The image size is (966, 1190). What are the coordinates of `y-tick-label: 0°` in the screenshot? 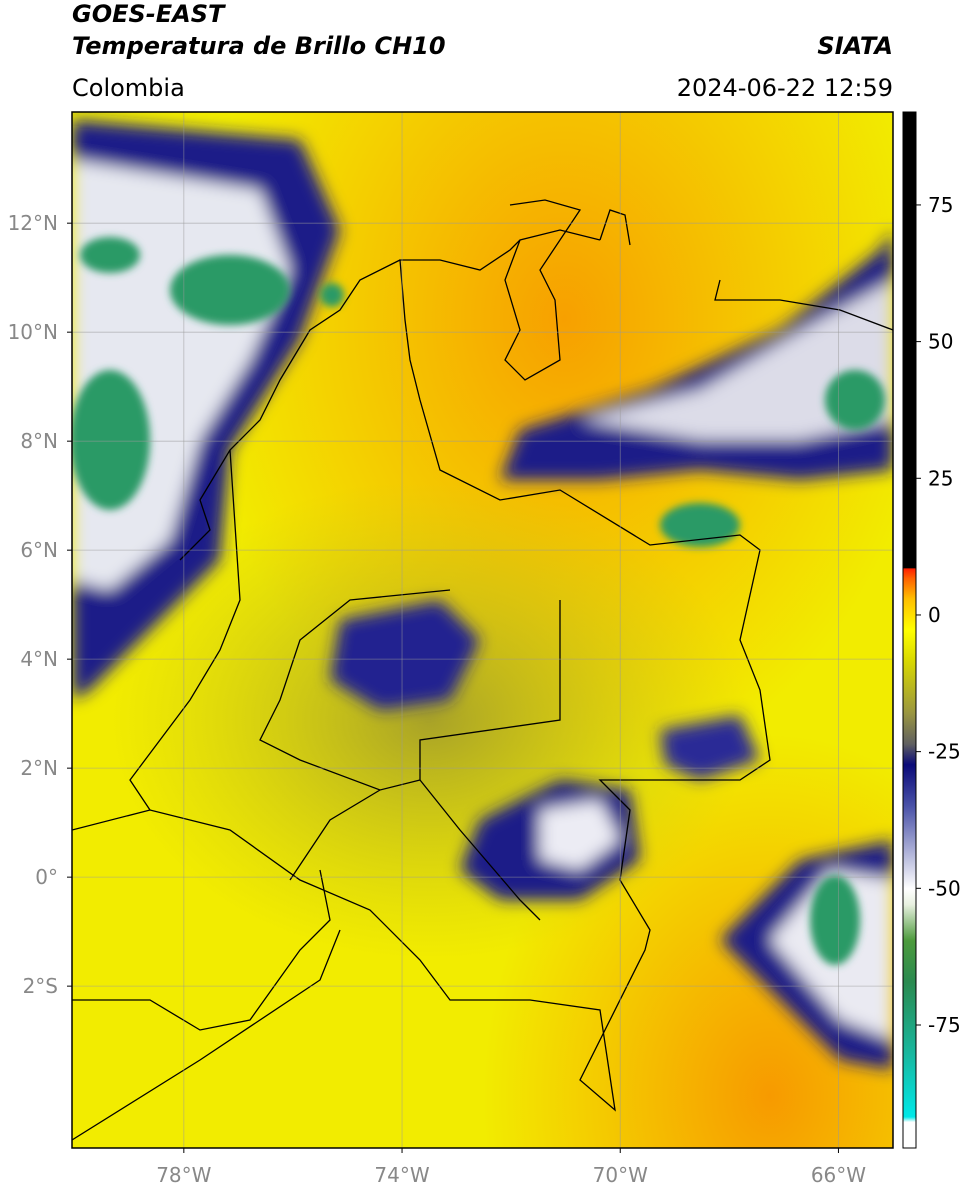 It's located at (46, 877).